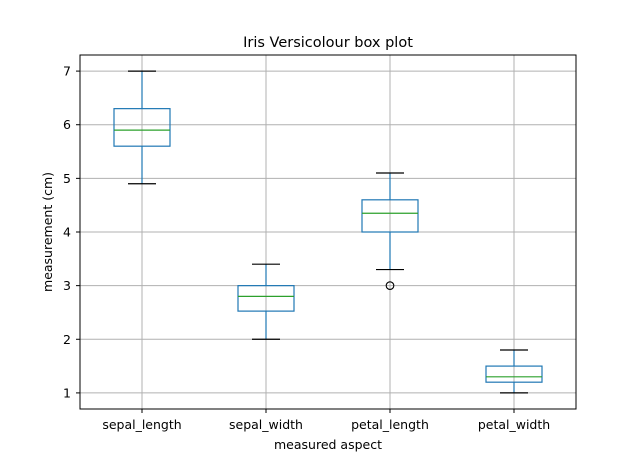  I want to click on x-tick-label: sepal_length, so click(141, 424).